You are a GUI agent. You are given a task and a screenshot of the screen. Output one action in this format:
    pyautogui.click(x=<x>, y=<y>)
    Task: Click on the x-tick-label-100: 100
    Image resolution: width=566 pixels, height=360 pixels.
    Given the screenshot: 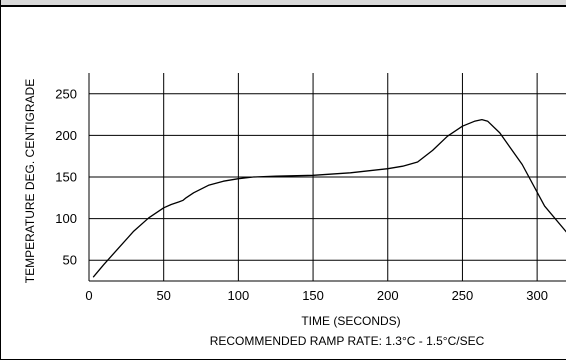 What is the action you would take?
    pyautogui.click(x=239, y=295)
    